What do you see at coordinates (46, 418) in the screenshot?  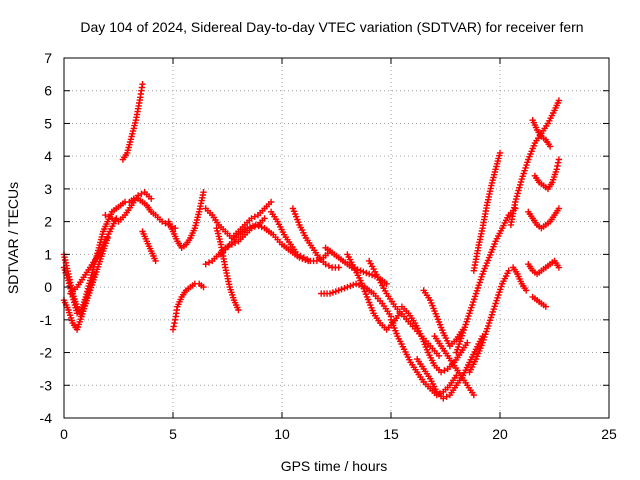 I see `y-tick-label: -4` at bounding box center [46, 418].